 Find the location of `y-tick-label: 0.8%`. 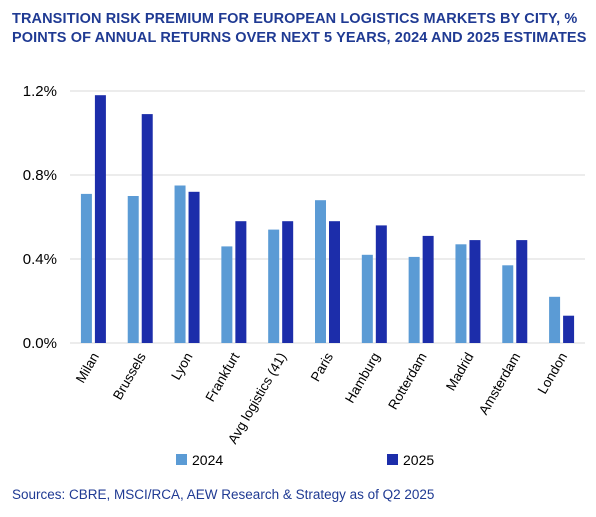

y-tick-label: 0.8% is located at coordinates (40, 175).